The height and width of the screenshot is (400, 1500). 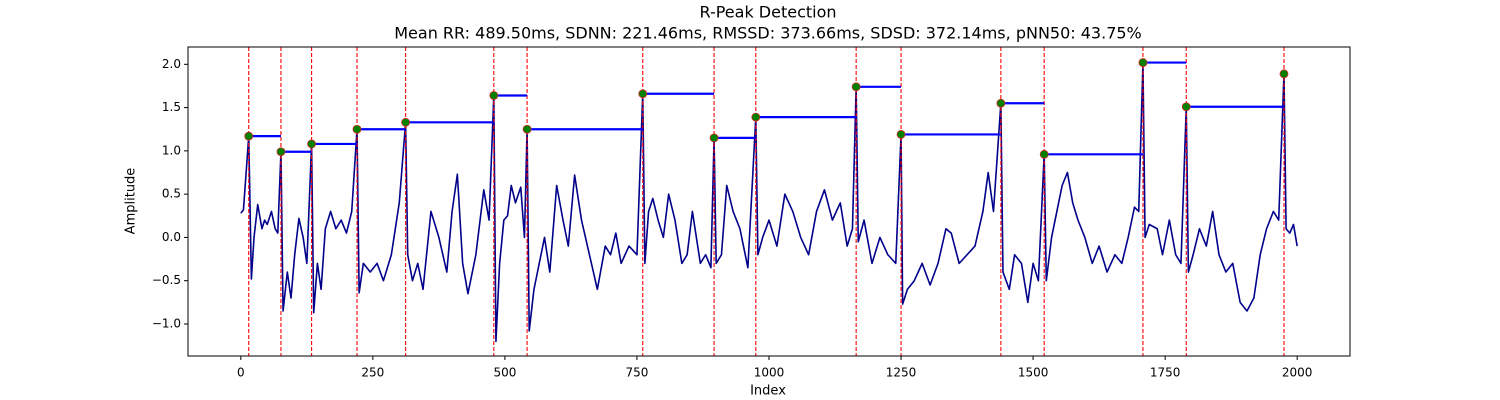 I want to click on x-tick-label: 2000, so click(x=1297, y=373).